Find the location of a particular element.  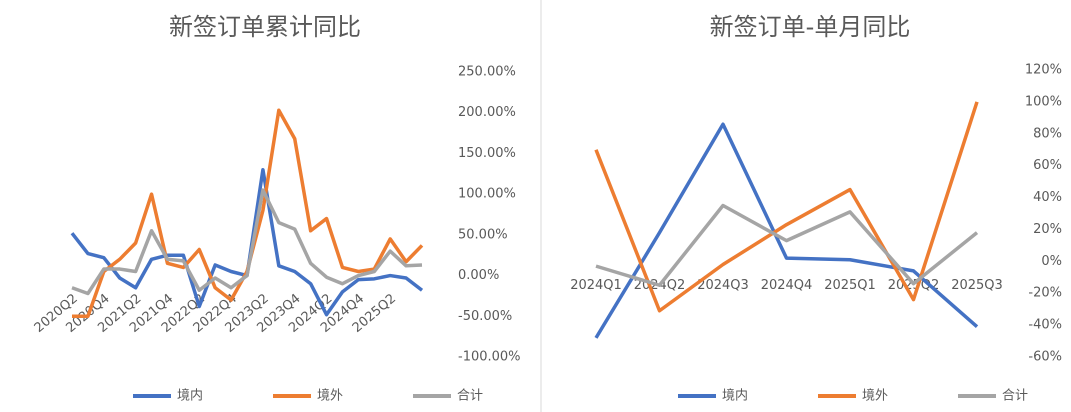

chart-title: 新签订单-单月同比 is located at coordinates (810, 27).